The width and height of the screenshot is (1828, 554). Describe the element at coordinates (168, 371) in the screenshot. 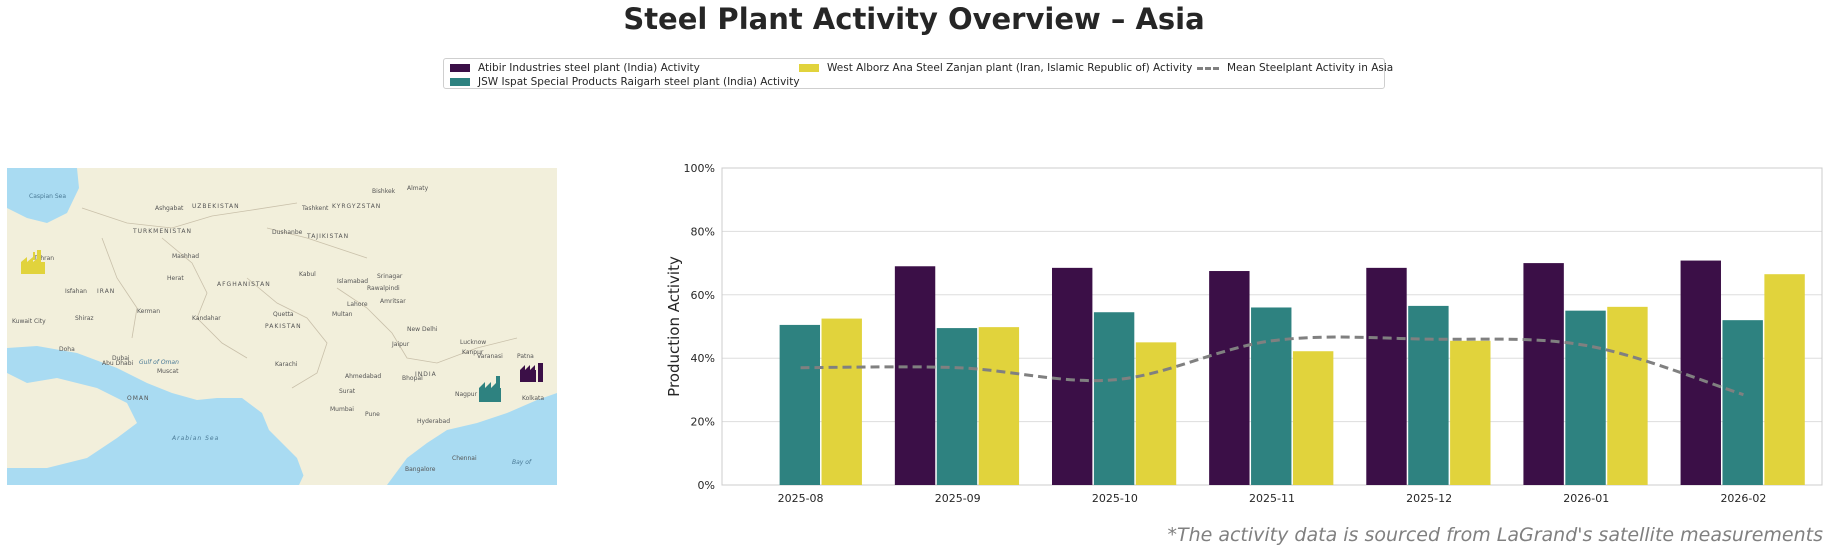

I see `map-label: Muscat` at that location.